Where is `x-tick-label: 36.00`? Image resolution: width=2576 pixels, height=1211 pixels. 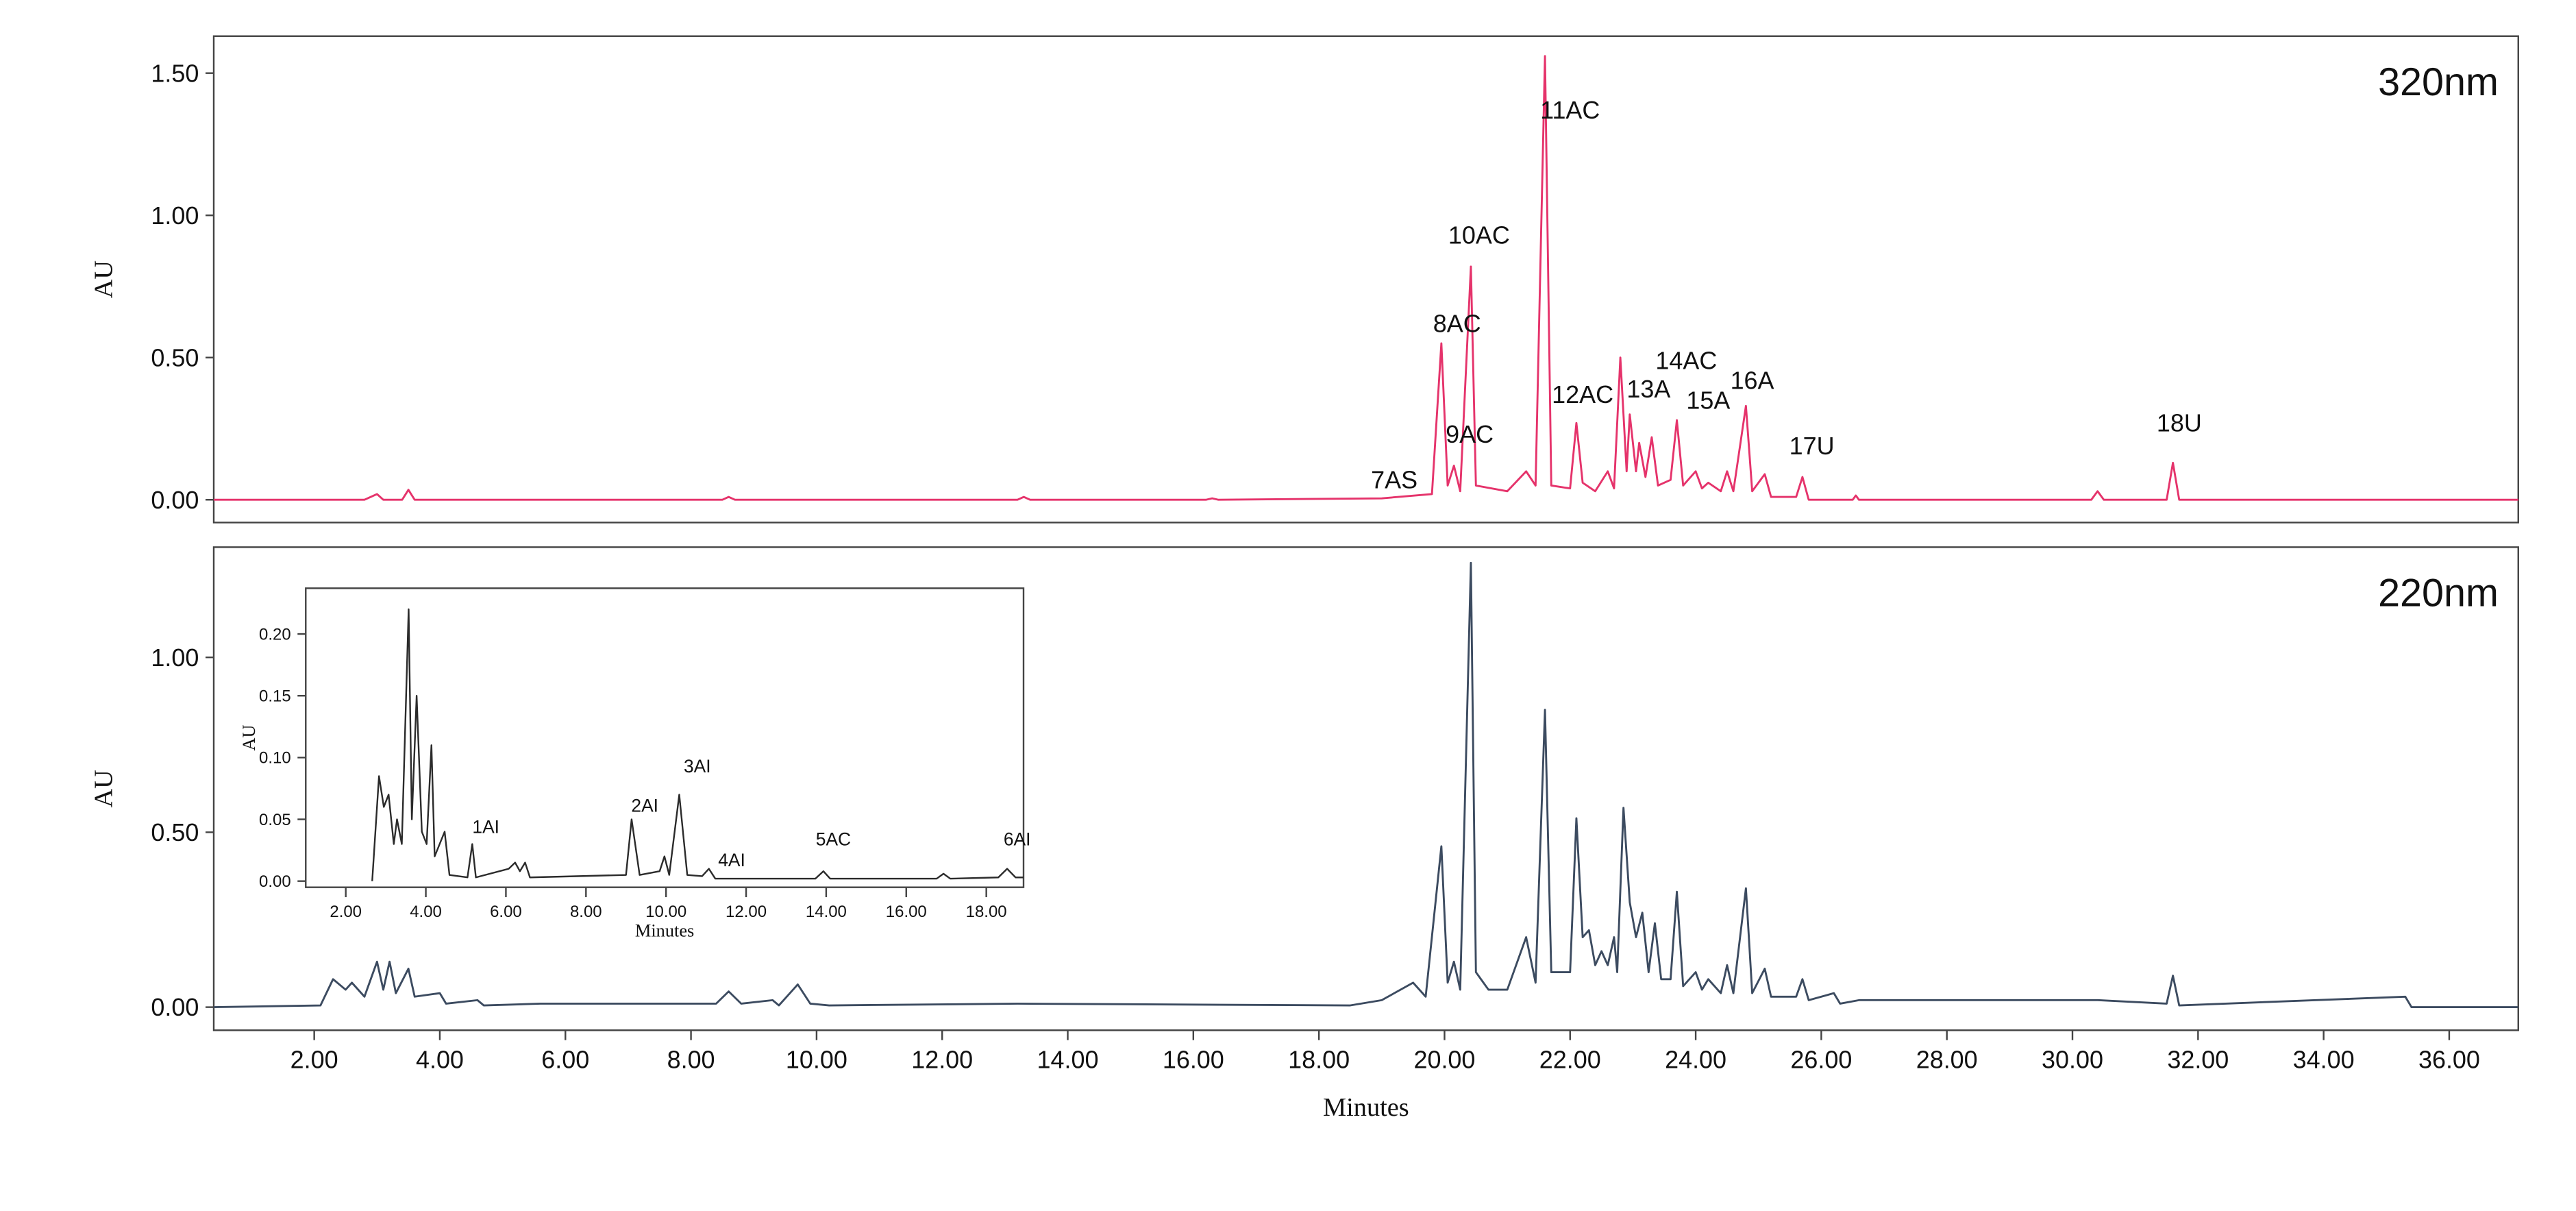
x-tick-label: 36.00 is located at coordinates (2449, 1059).